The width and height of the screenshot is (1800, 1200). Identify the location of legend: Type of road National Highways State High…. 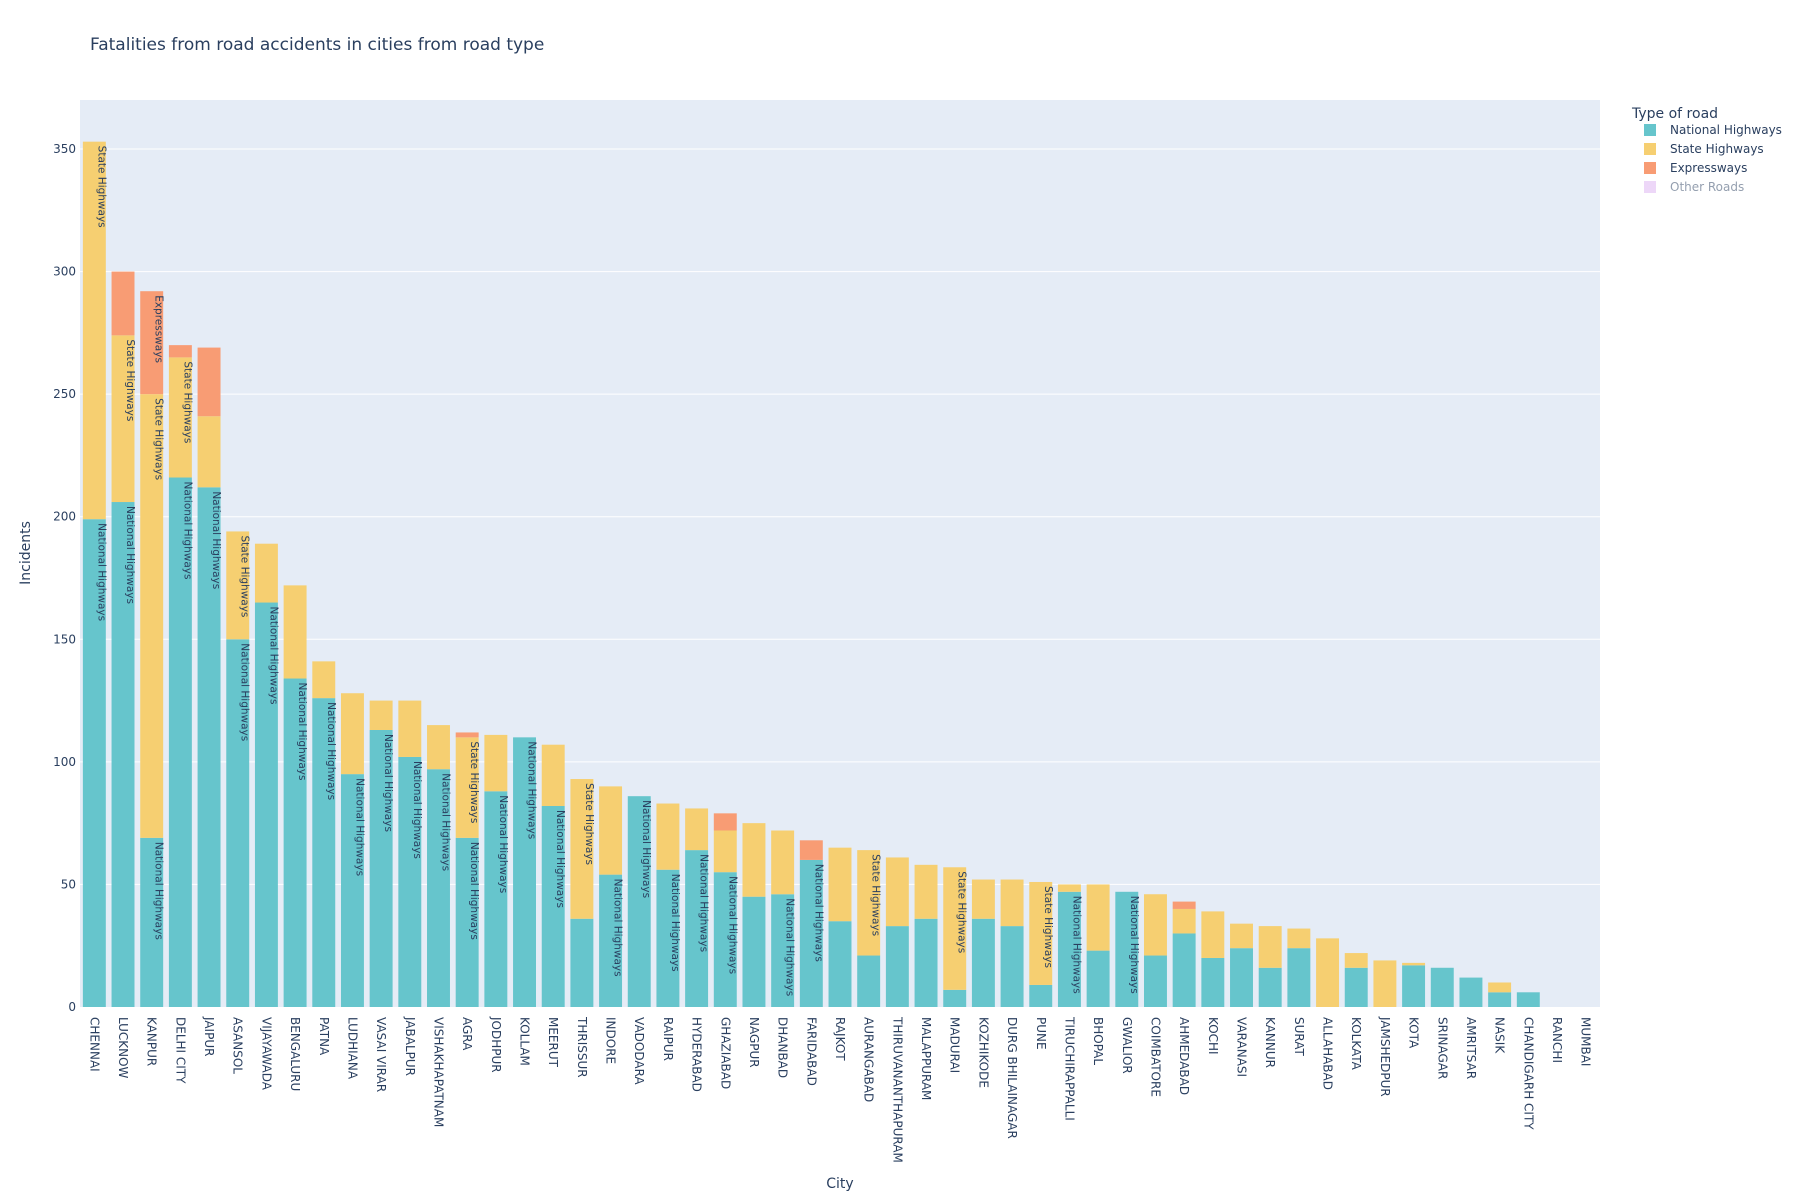
(1706, 150).